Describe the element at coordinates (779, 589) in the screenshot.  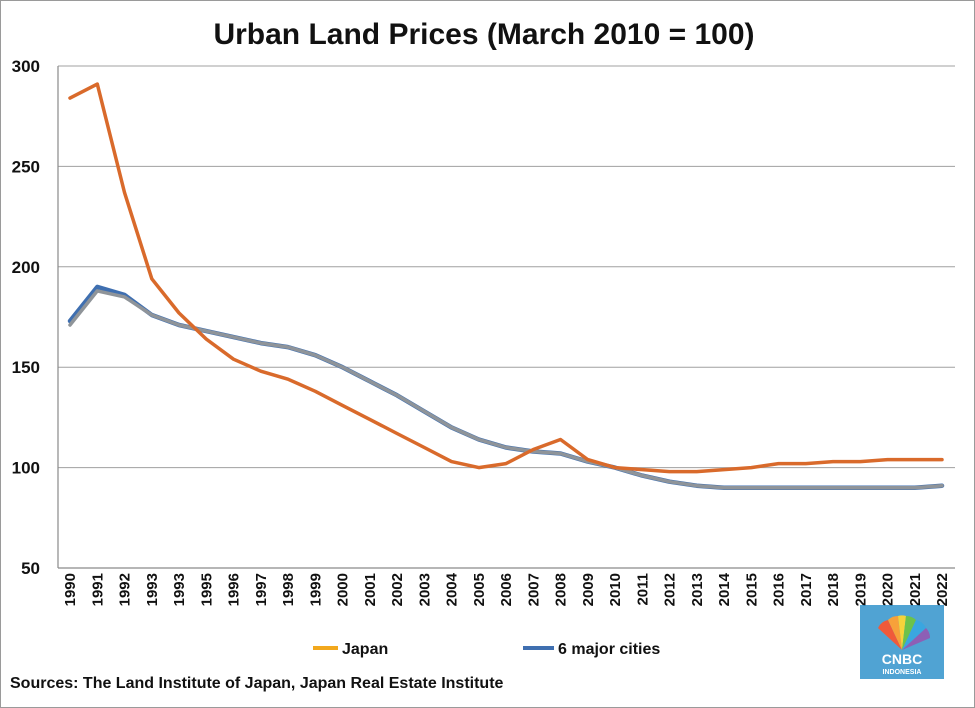
I see `x-tick-label: 2016` at that location.